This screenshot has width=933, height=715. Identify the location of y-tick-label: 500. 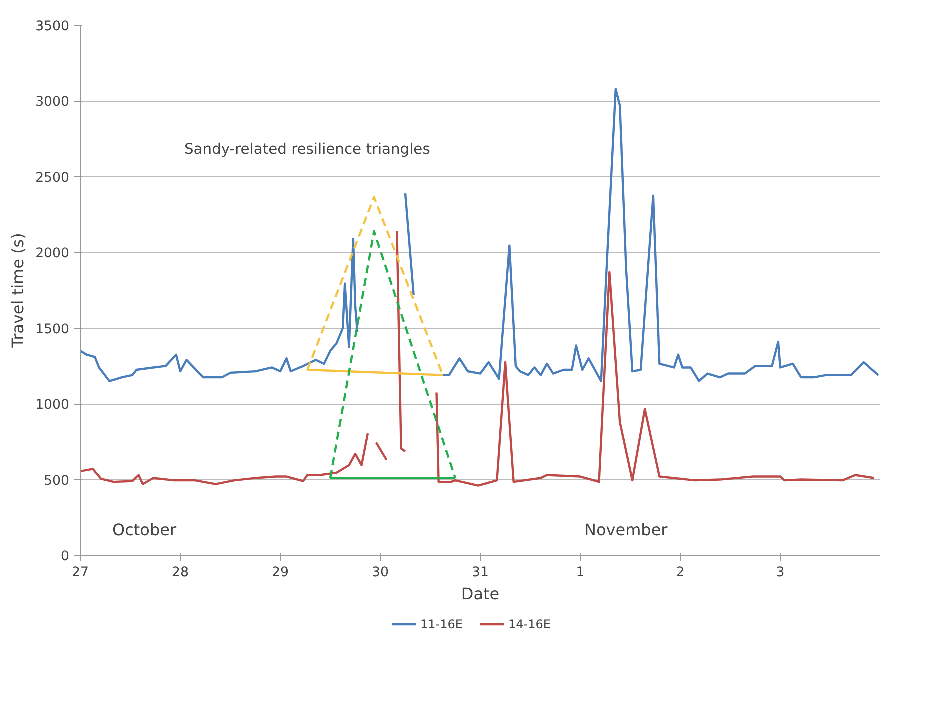
(57, 481).